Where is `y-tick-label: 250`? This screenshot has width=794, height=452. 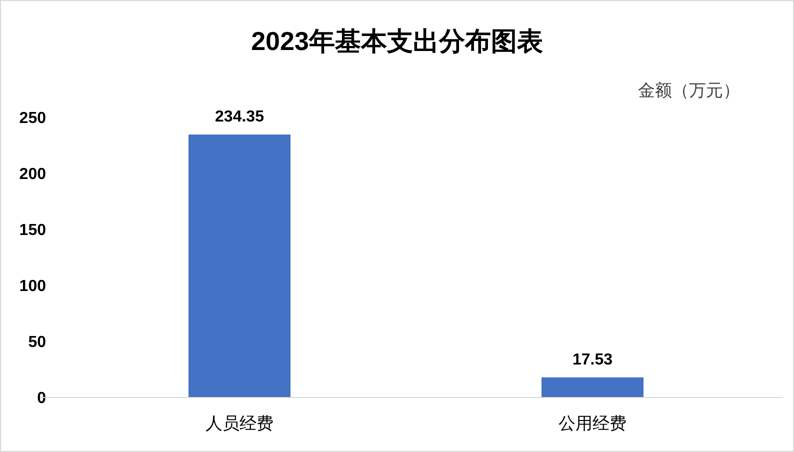
y-tick-label: 250 is located at coordinates (32, 118).